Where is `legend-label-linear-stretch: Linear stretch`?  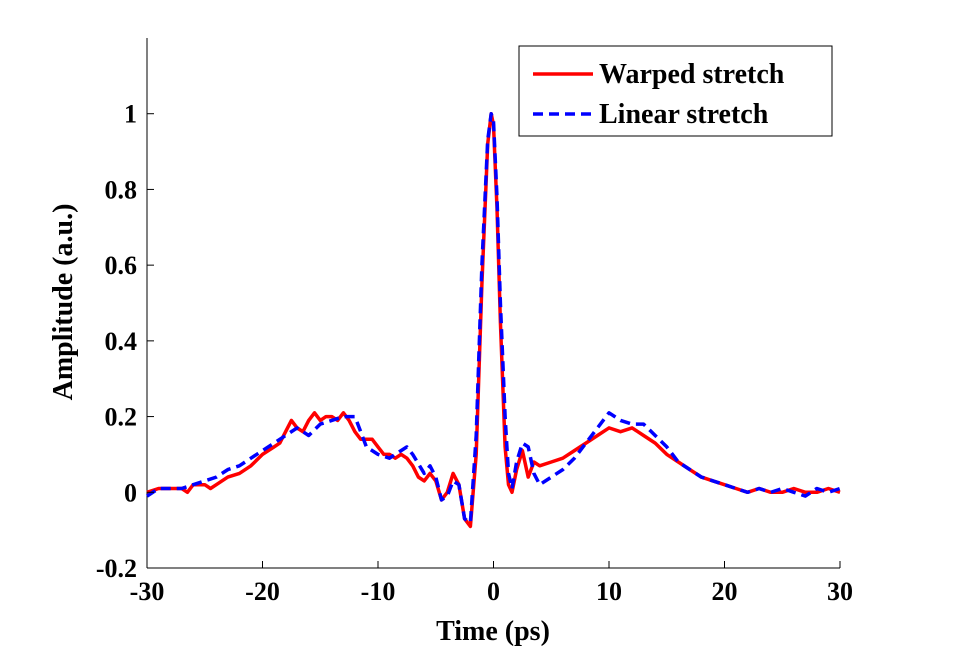 legend-label-linear-stretch: Linear stretch is located at coordinates (684, 114).